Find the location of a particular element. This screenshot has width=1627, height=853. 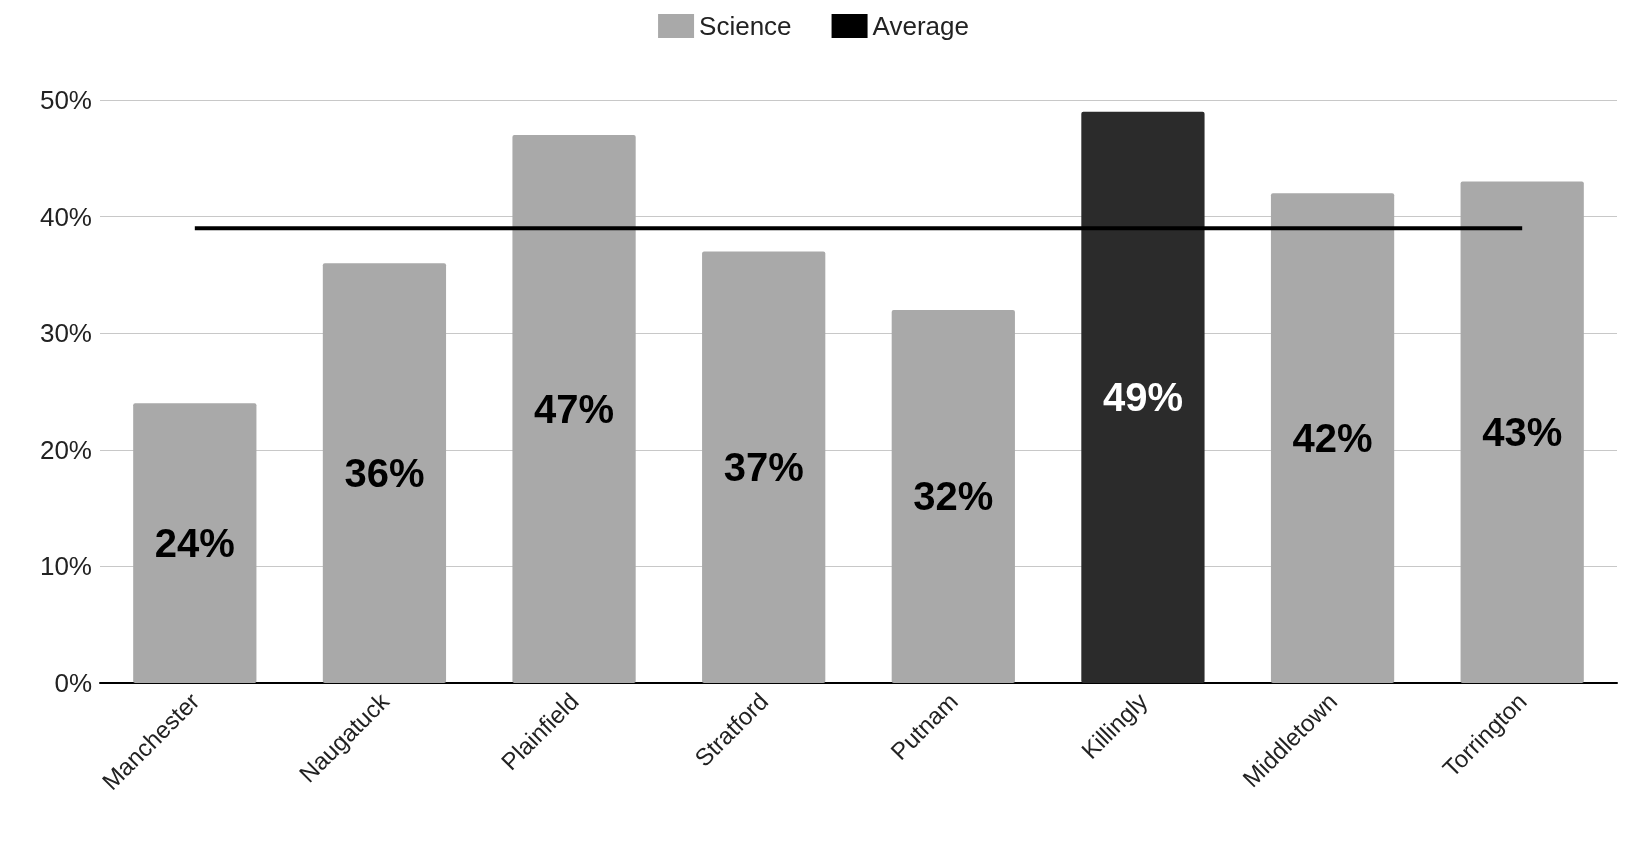

data-label: 43% is located at coordinates (1522, 432).